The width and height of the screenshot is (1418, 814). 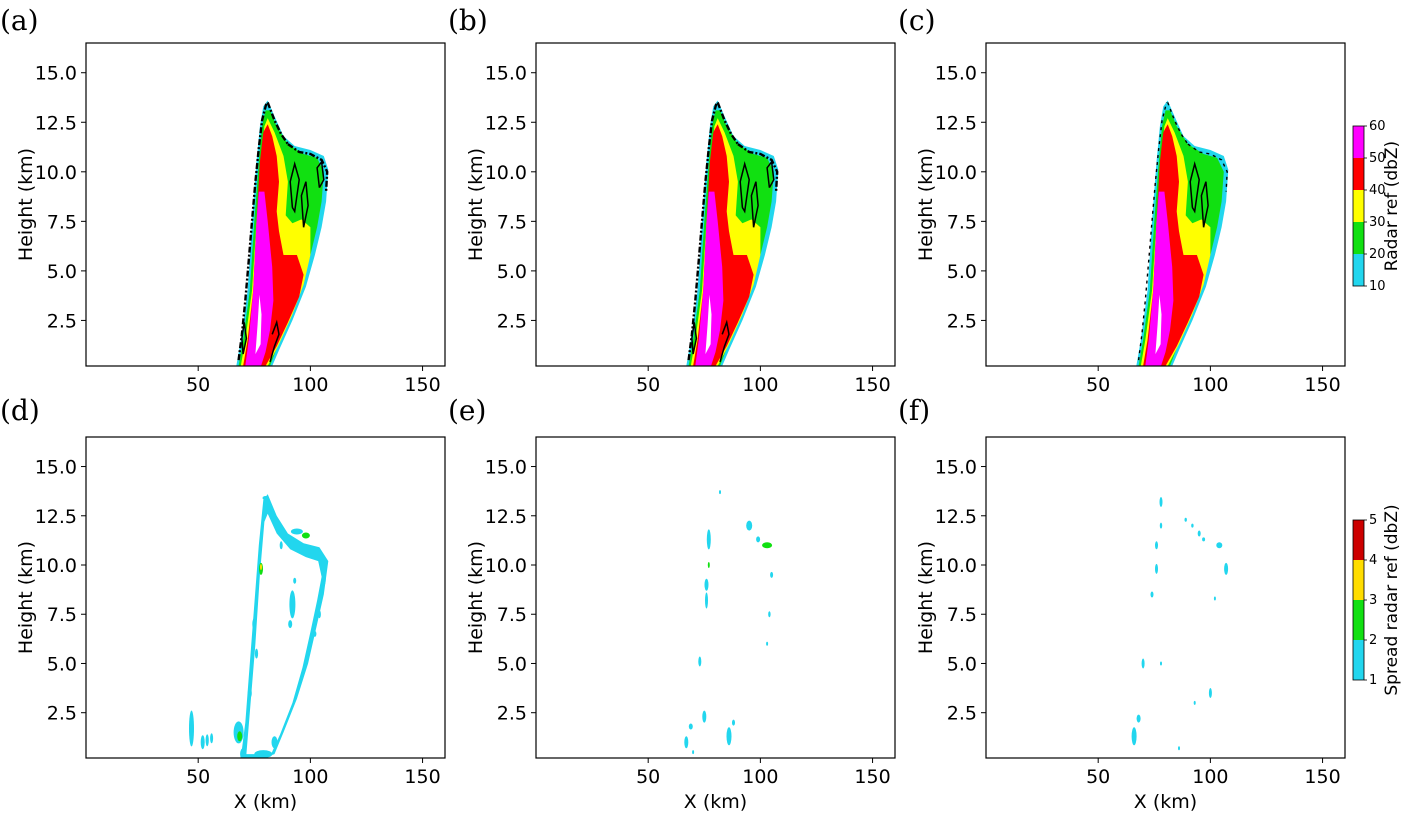 What do you see at coordinates (1373, 600) in the screenshot?
I see `colorbar-tick-label: 3` at bounding box center [1373, 600].